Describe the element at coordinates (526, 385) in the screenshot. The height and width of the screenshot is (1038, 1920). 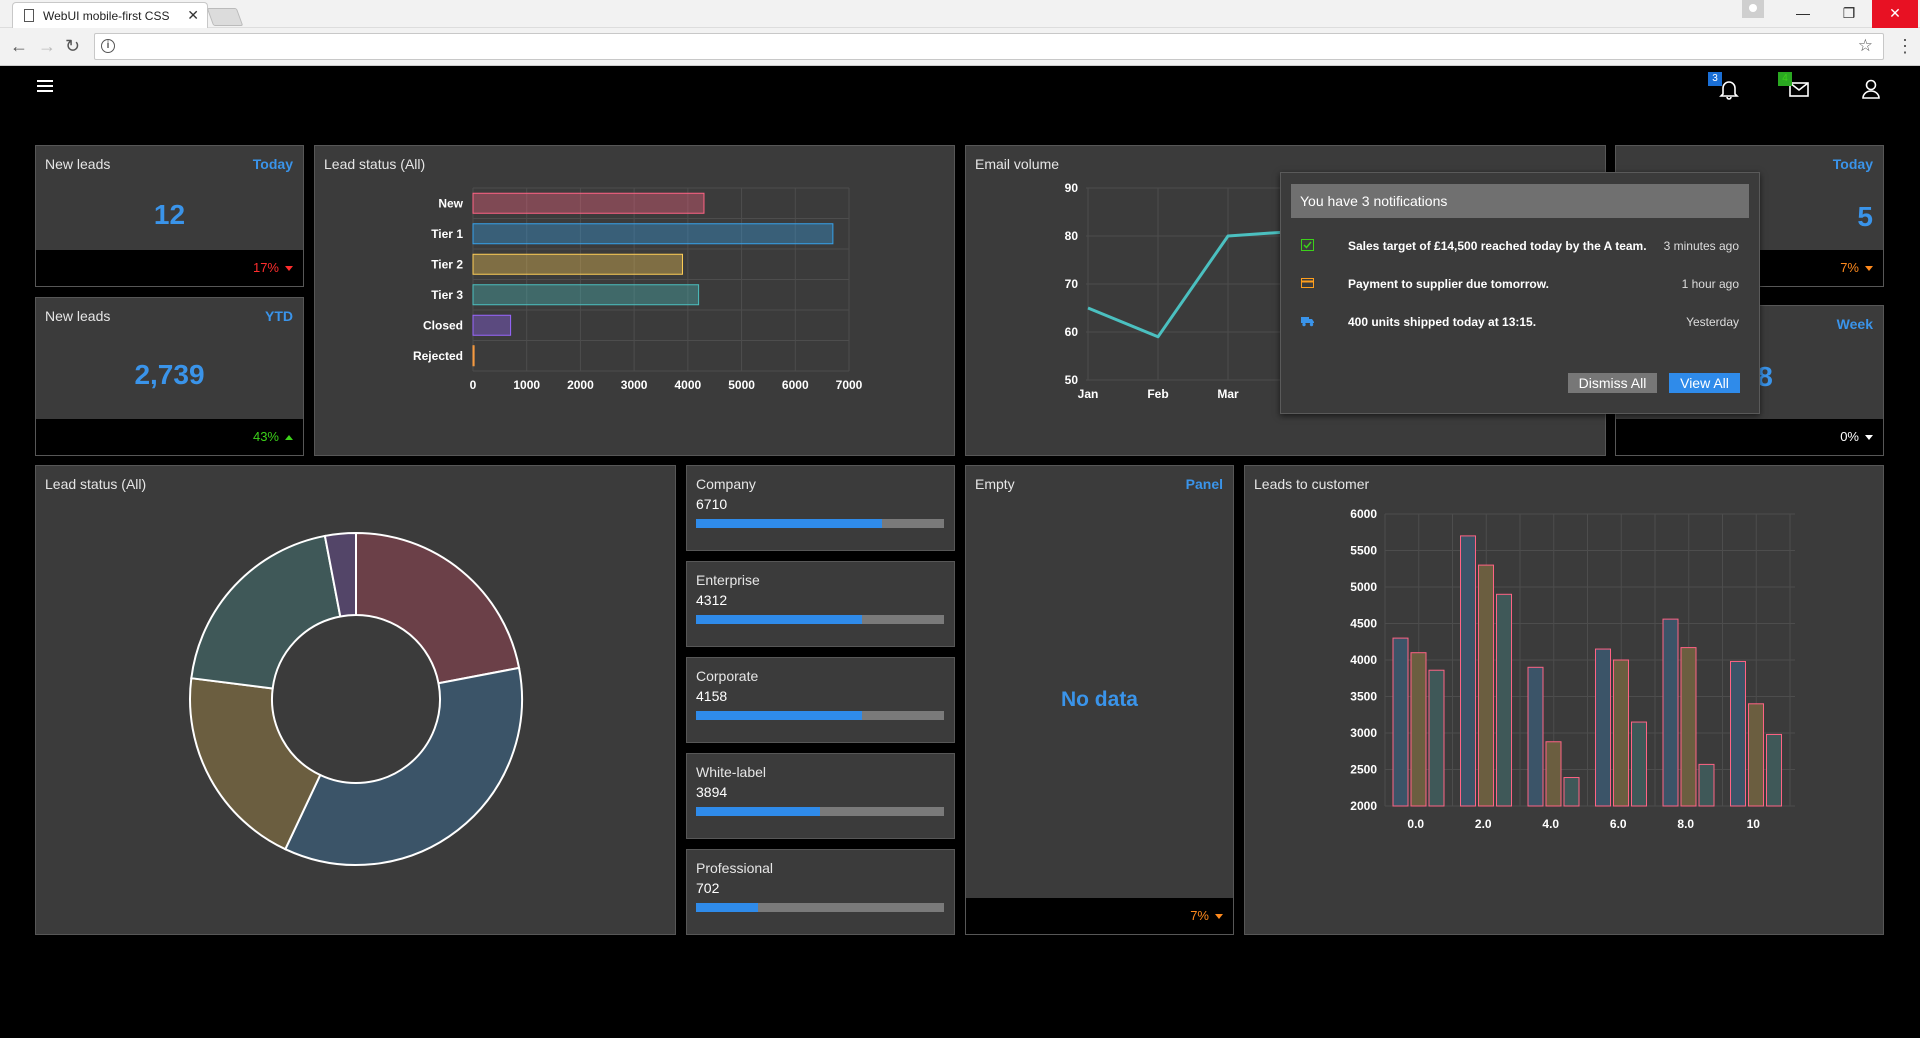
I see `x-tick-label: 1000` at that location.